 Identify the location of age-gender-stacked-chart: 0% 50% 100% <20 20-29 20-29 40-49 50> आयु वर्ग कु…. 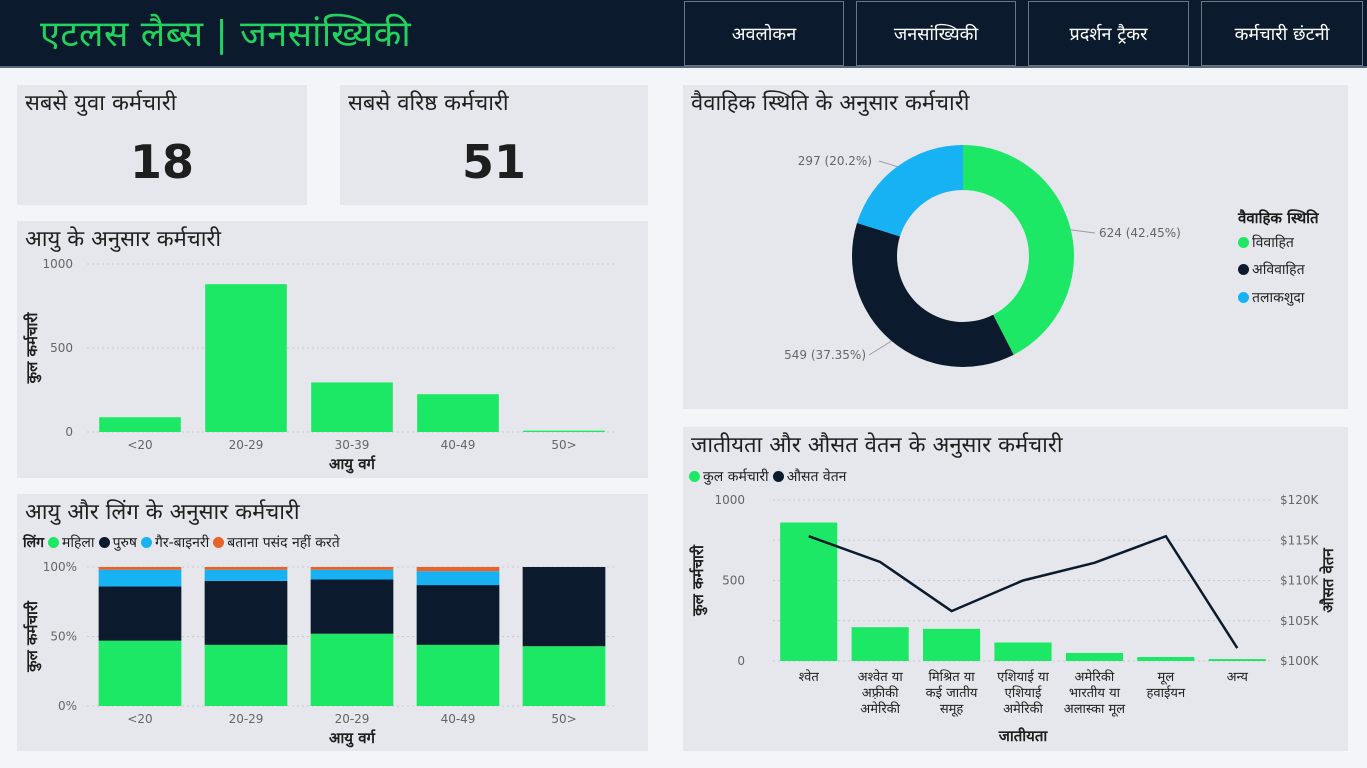
(320, 654).